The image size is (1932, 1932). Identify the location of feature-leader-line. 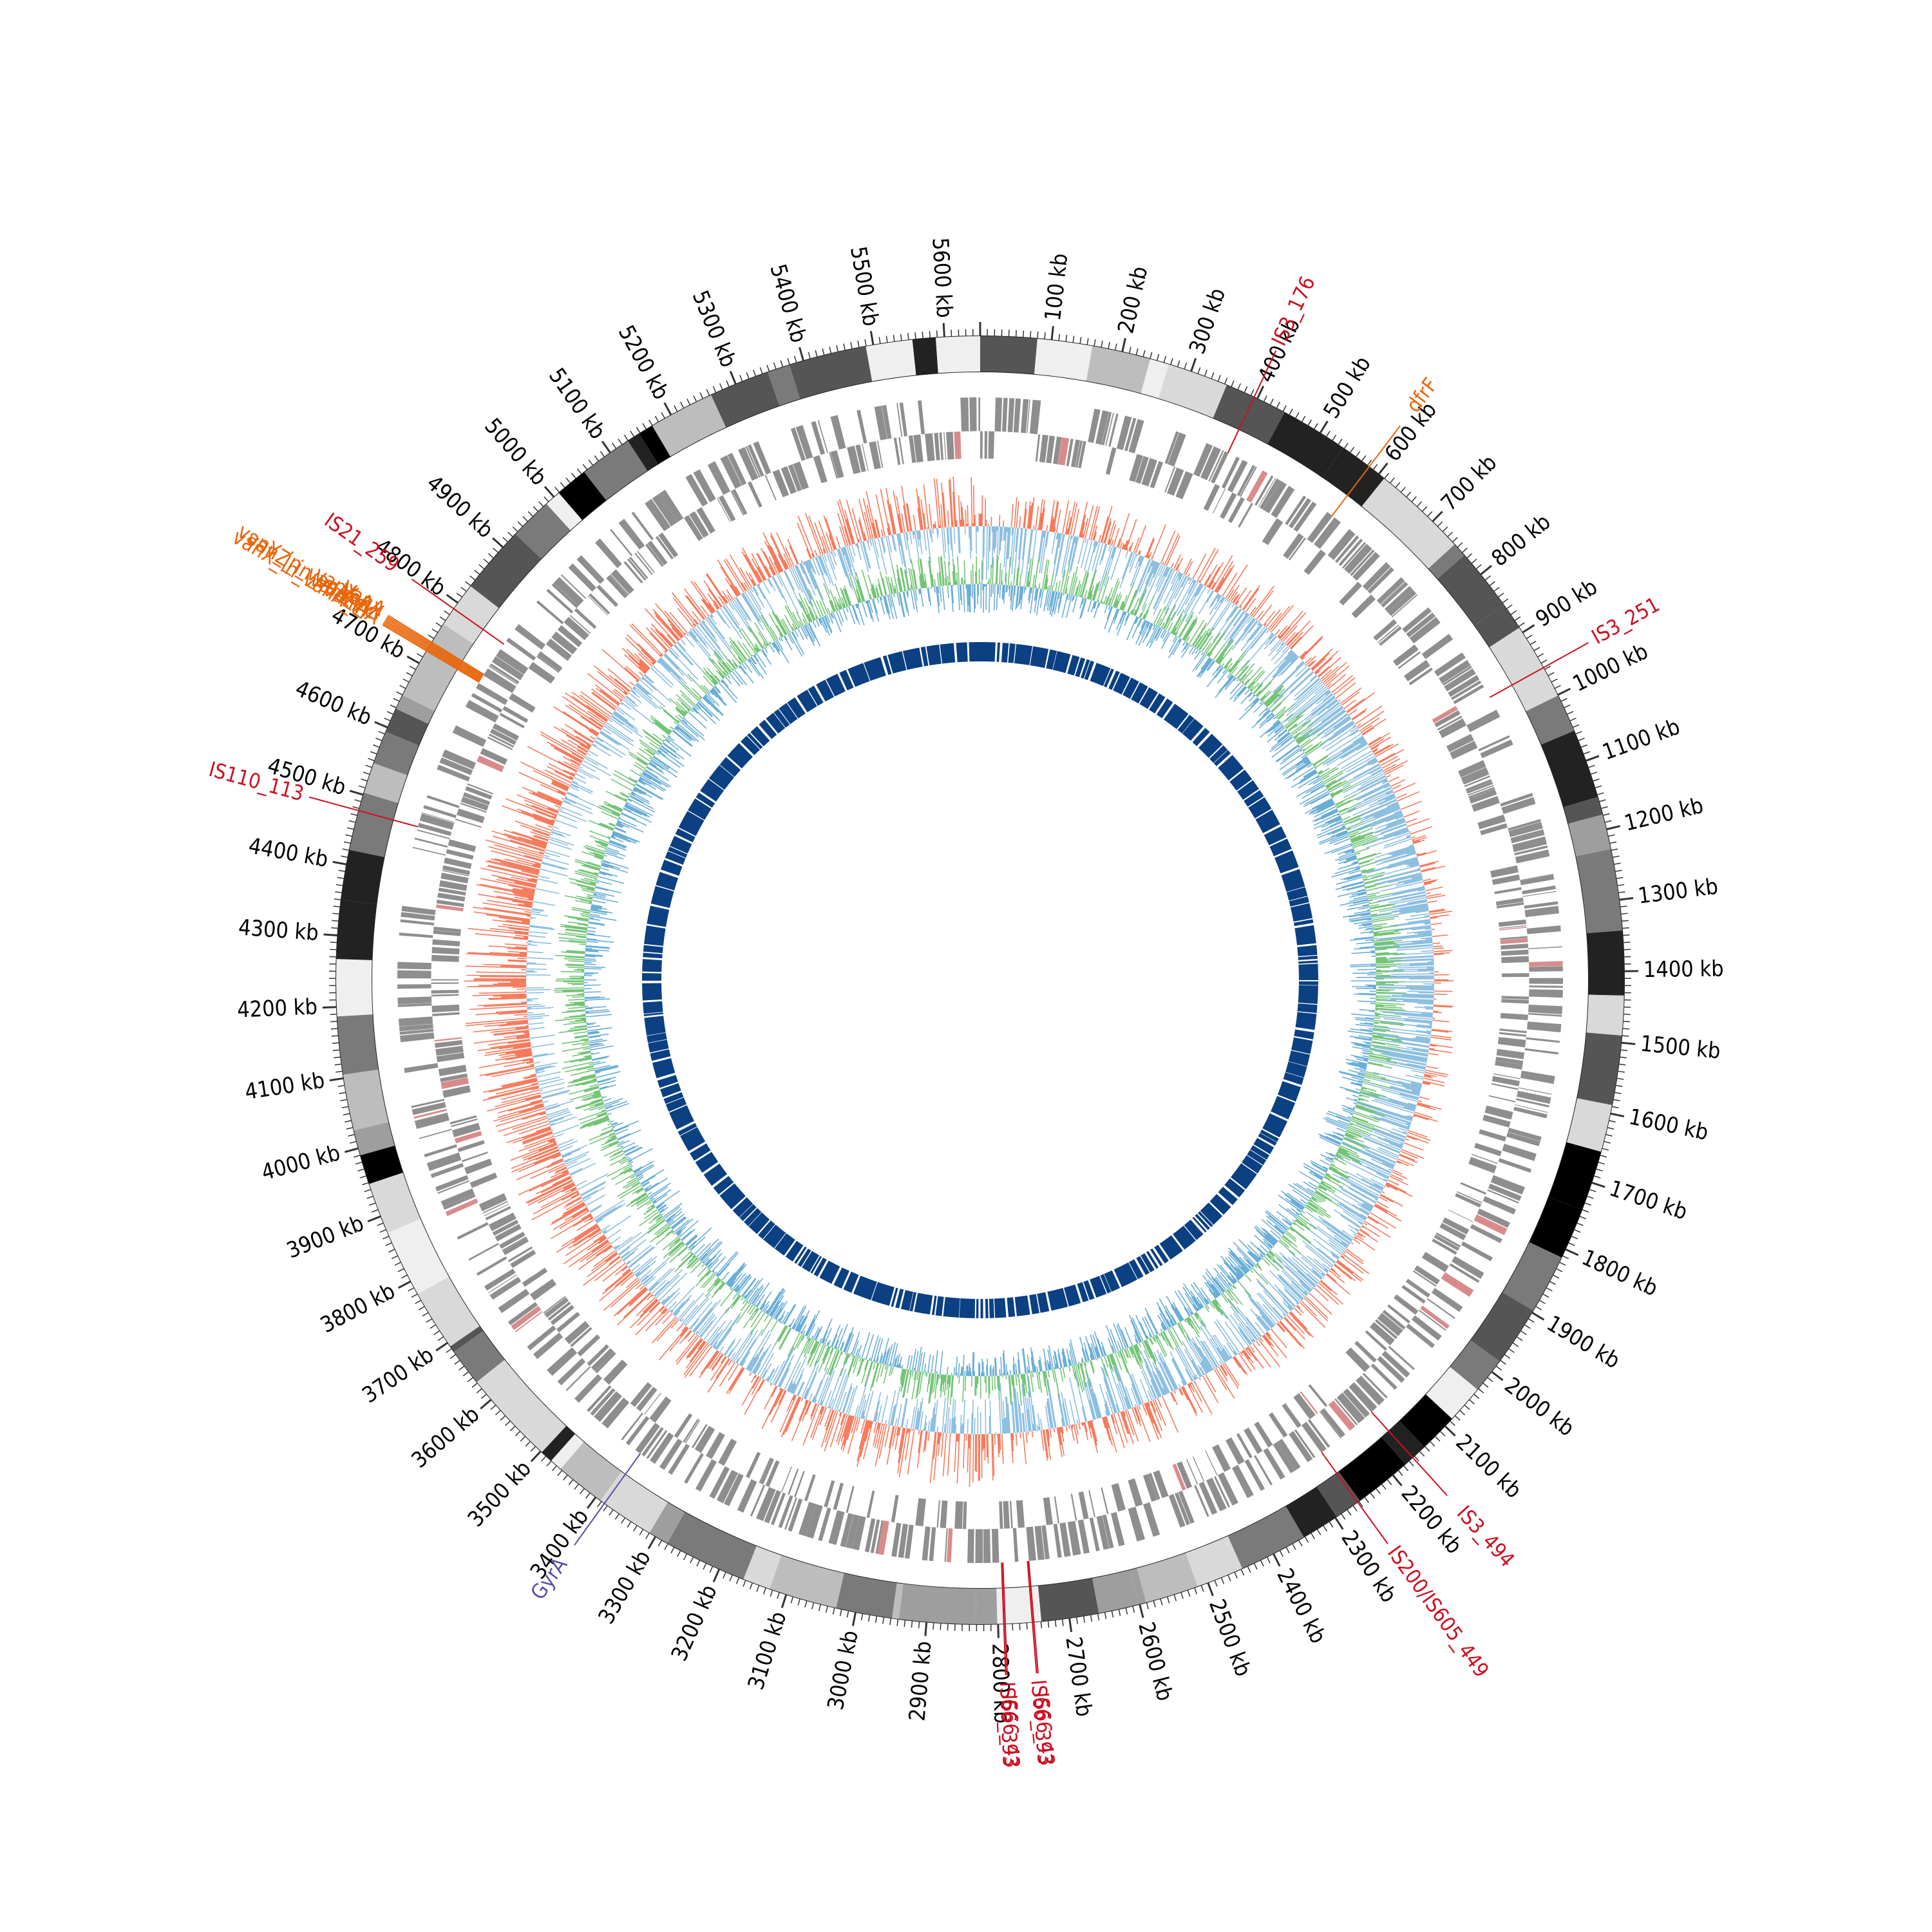
(1033, 1617).